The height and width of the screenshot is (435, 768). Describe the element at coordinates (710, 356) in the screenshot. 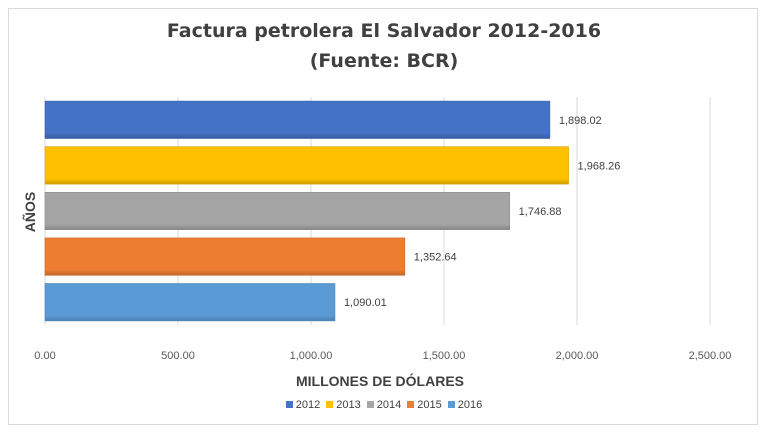

I see `x-tick-label: 2,500.00` at that location.